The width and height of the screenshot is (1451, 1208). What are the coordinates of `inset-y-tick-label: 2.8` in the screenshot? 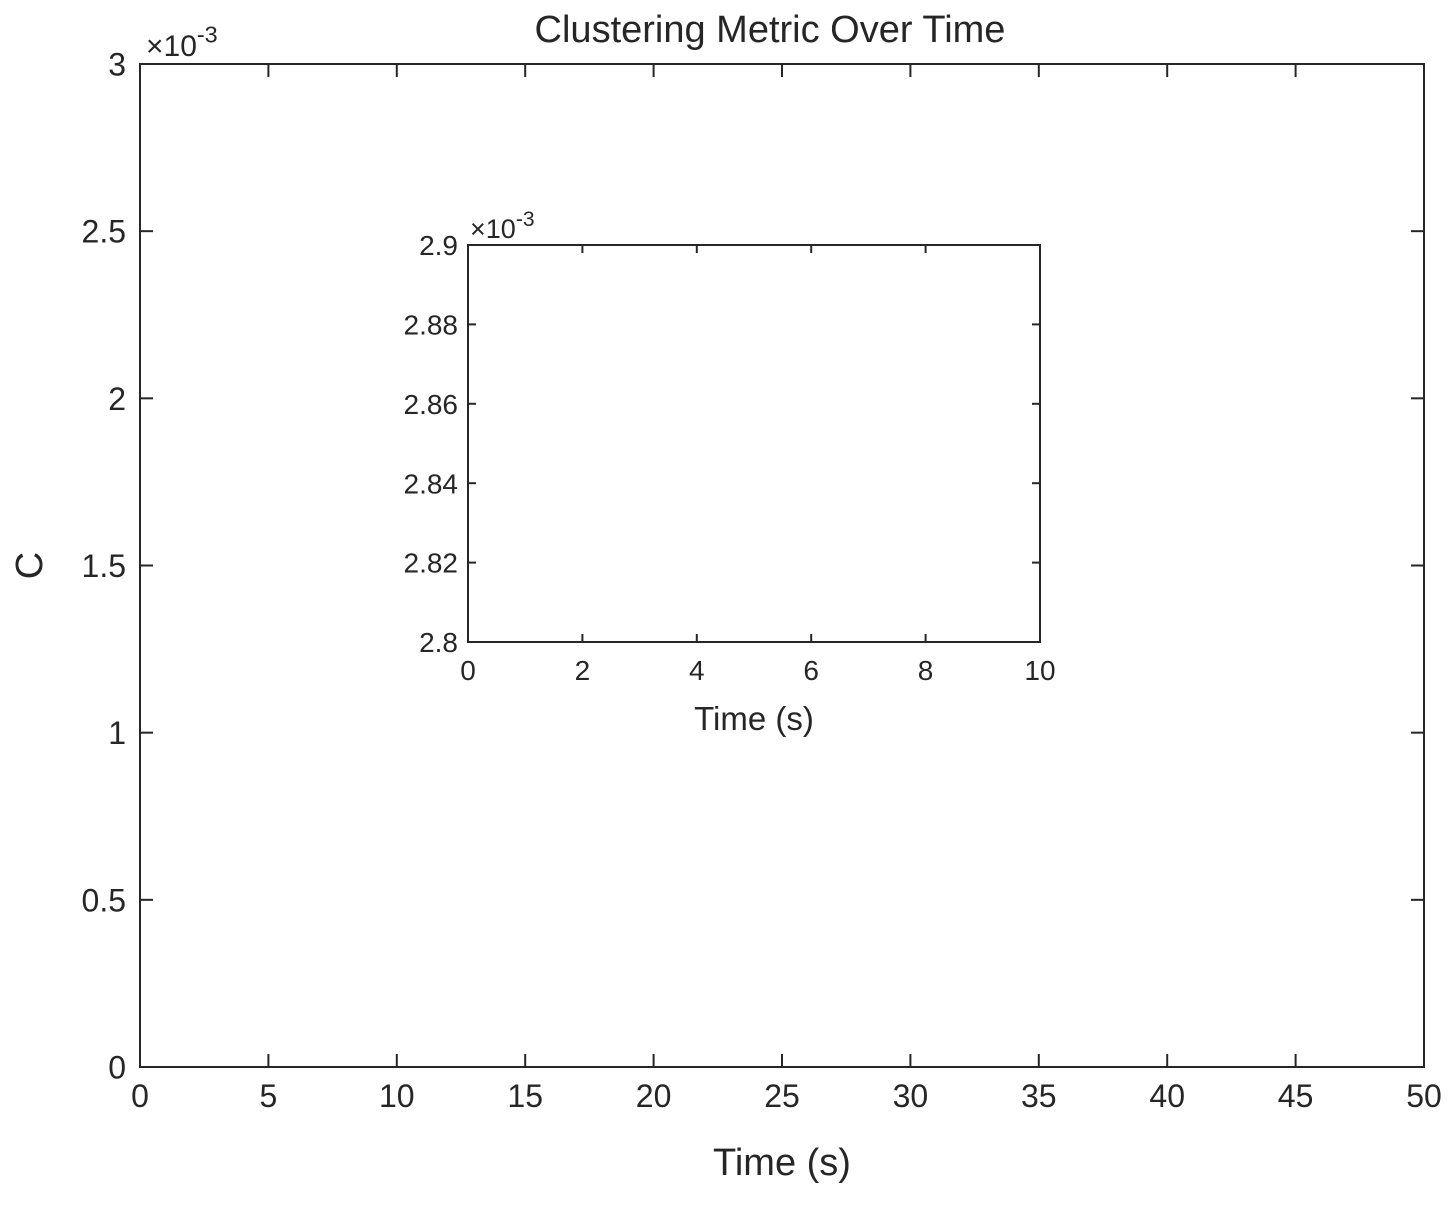 It's located at (438, 642).